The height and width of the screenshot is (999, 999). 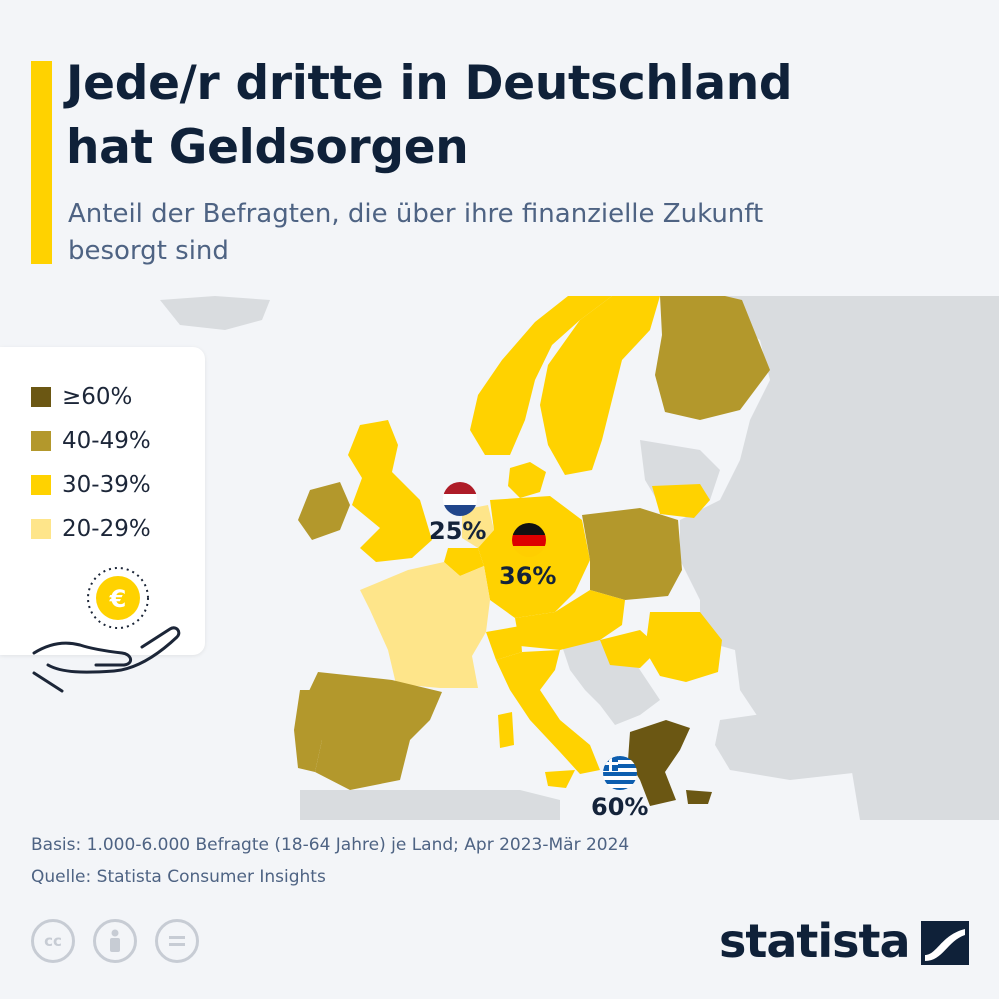 What do you see at coordinates (529, 540) in the screenshot?
I see `germany-flag-icon` at bounding box center [529, 540].